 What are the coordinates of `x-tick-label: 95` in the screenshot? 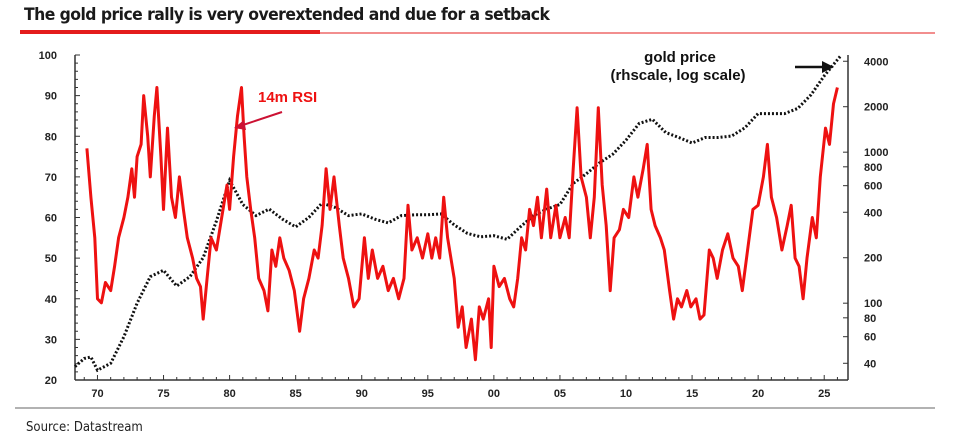 It's located at (428, 394).